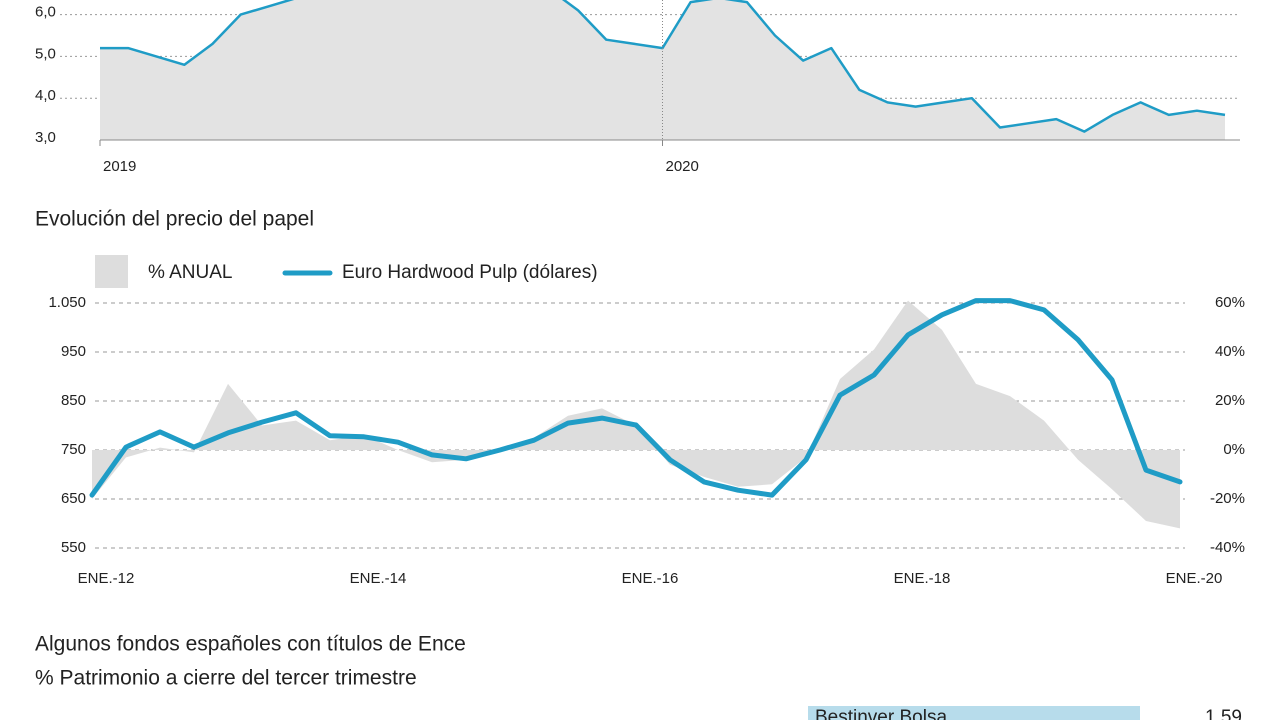  What do you see at coordinates (73, 547) in the screenshot?
I see `y-tick-label: 550` at bounding box center [73, 547].